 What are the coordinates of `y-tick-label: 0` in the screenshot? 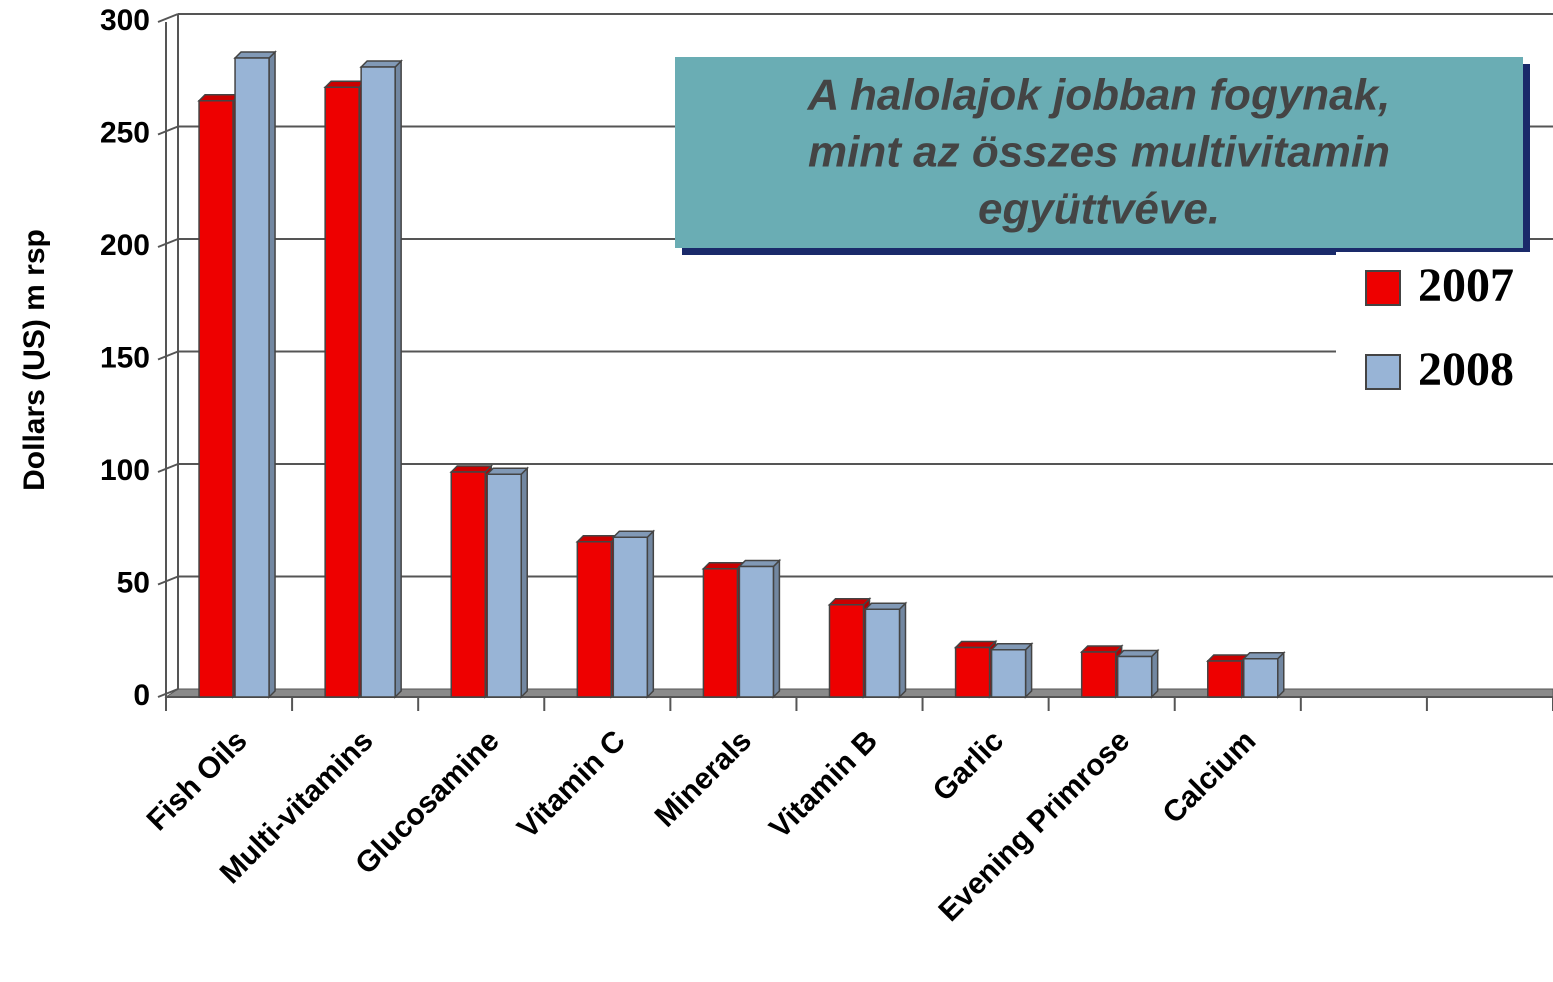 It's located at (141, 695).